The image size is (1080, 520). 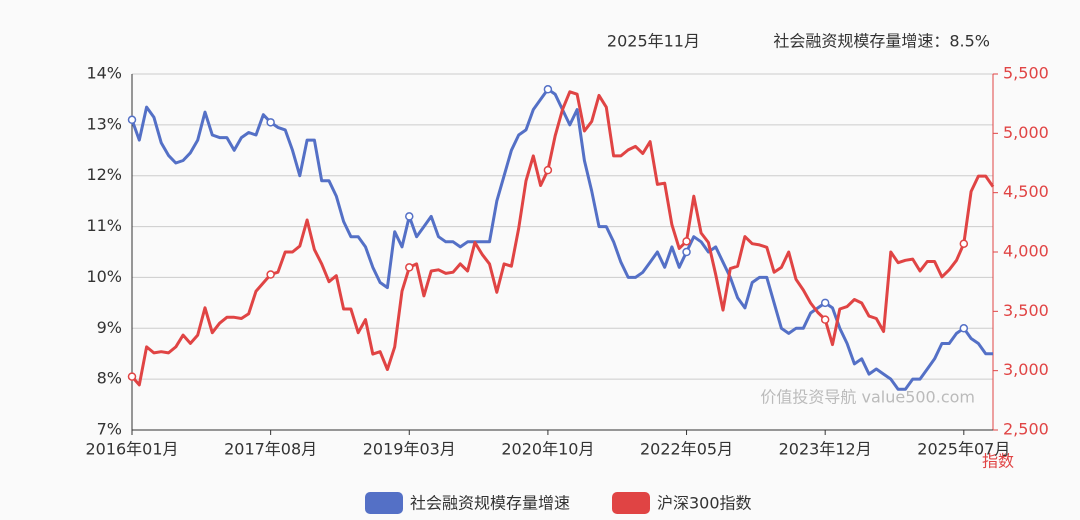 What do you see at coordinates (867, 397) in the screenshot?
I see `watermark: 价值投资导航 value500.com` at bounding box center [867, 397].